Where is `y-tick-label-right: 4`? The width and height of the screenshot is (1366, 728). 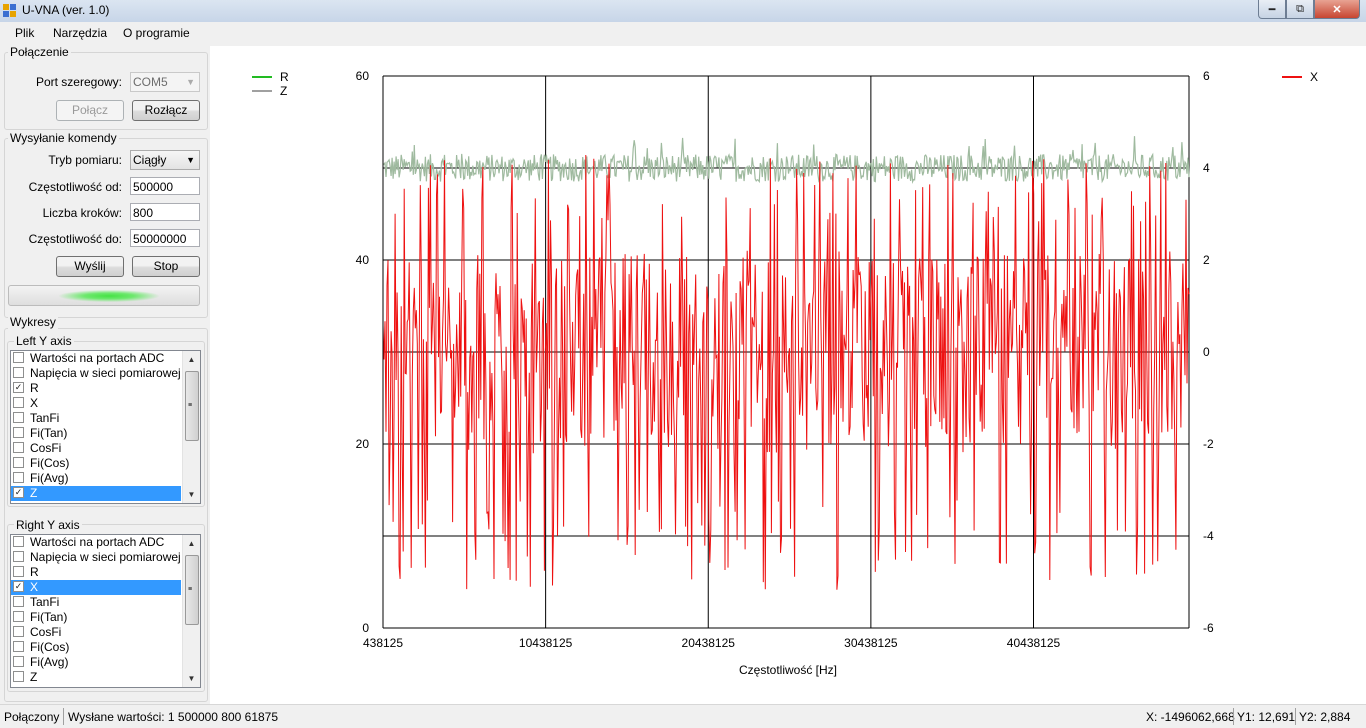
y-tick-label-right: 4 is located at coordinates (1206, 168).